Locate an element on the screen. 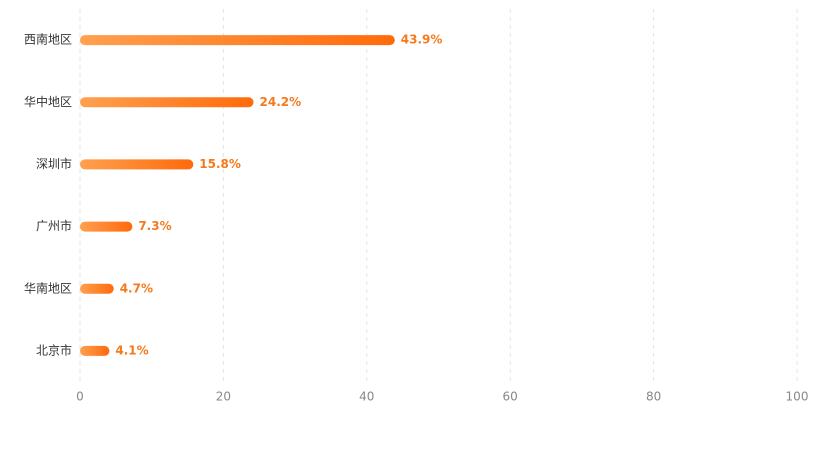  y-tick-label: 西南地区 is located at coordinates (48, 39).